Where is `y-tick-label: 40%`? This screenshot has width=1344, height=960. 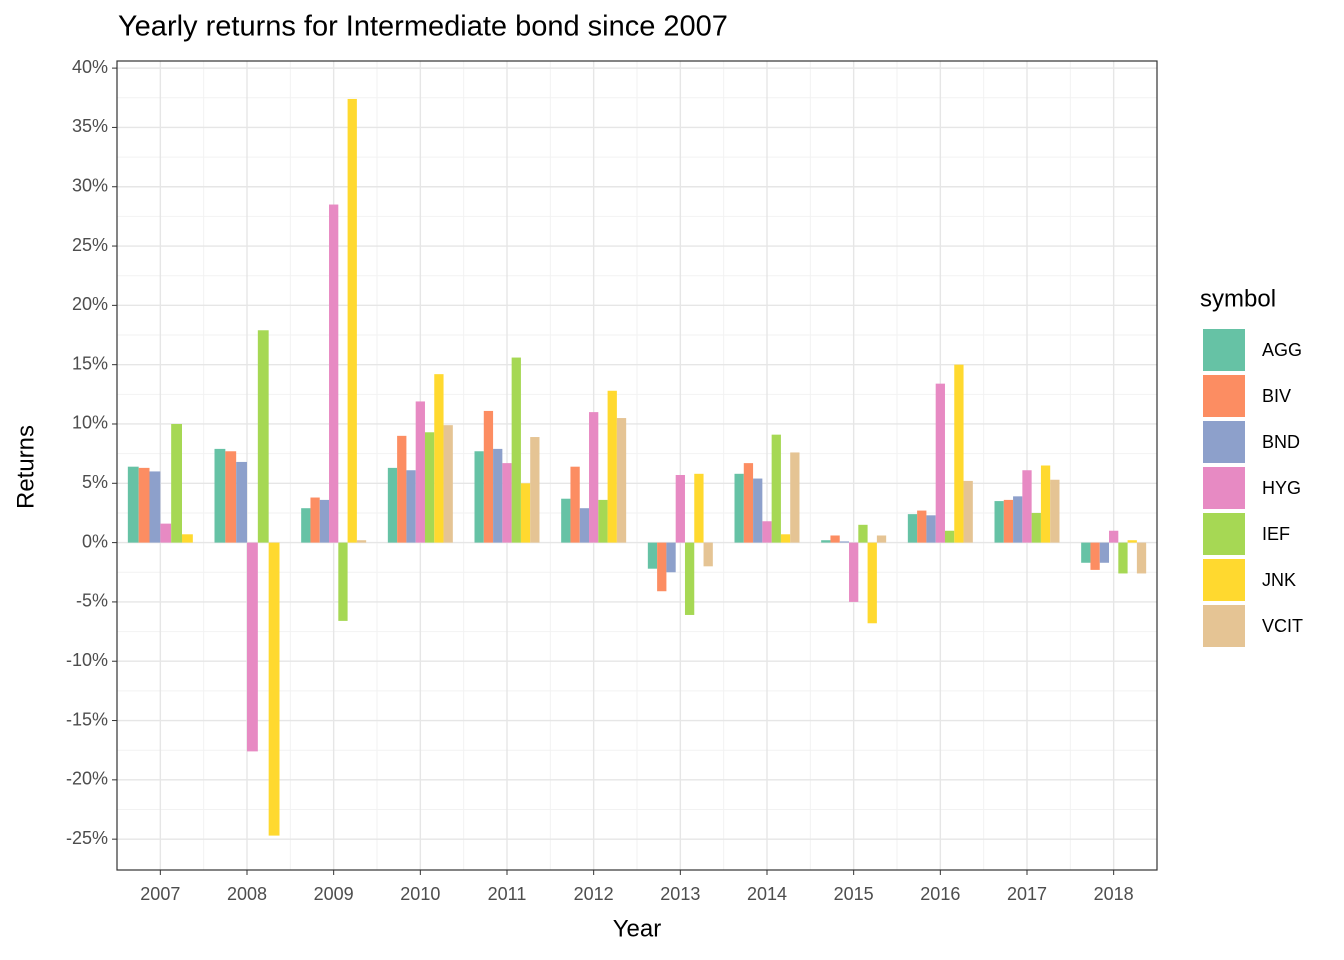
y-tick-label: 40% is located at coordinates (90, 67).